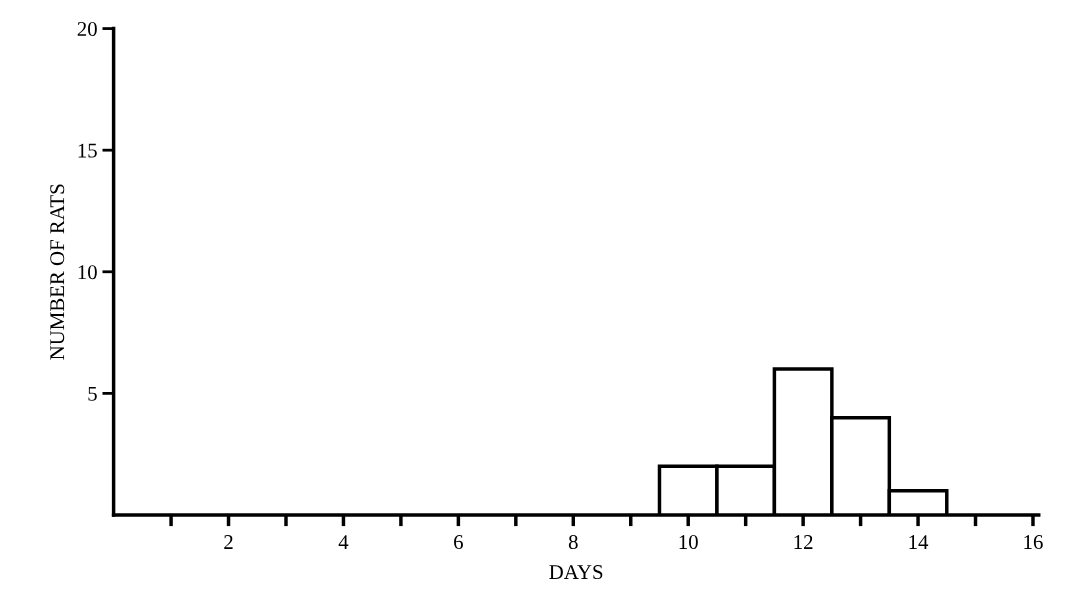  What do you see at coordinates (87, 150) in the screenshot?
I see `y-tick-label: 15` at bounding box center [87, 150].